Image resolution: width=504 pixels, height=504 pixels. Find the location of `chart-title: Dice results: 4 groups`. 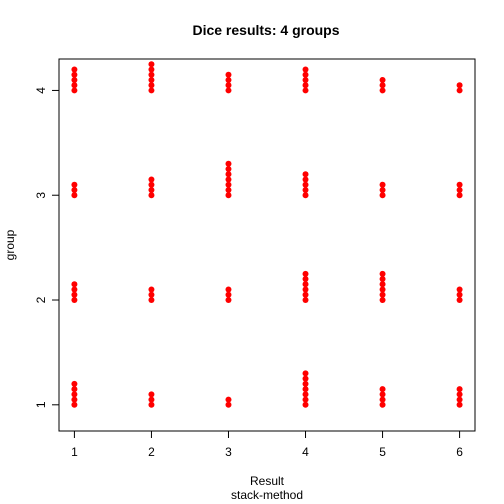

chart-title: Dice results: 4 groups is located at coordinates (265, 30).